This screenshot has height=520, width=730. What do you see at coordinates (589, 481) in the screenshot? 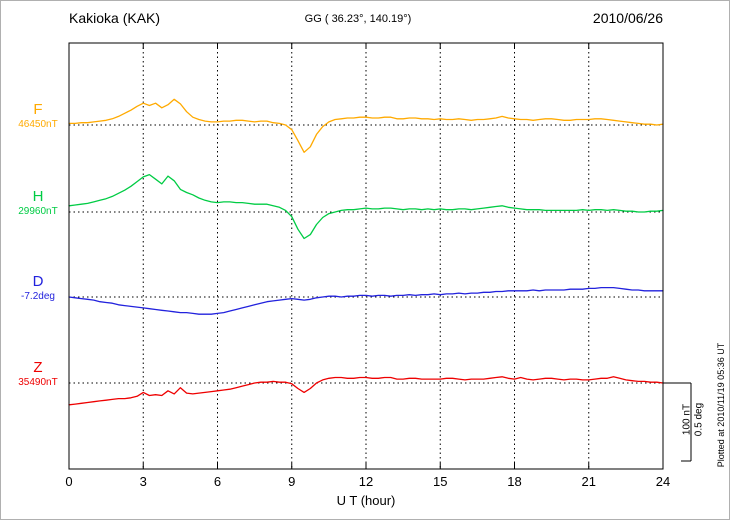
I see `x-tick-label: 21` at bounding box center [589, 481].